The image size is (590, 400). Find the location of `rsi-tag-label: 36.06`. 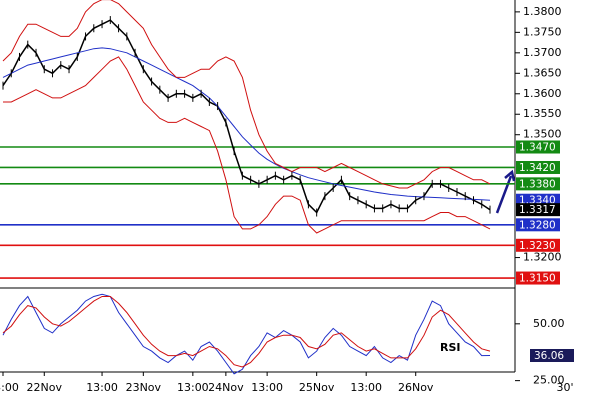

rsi-tag-label: 36.06 is located at coordinates (549, 356).